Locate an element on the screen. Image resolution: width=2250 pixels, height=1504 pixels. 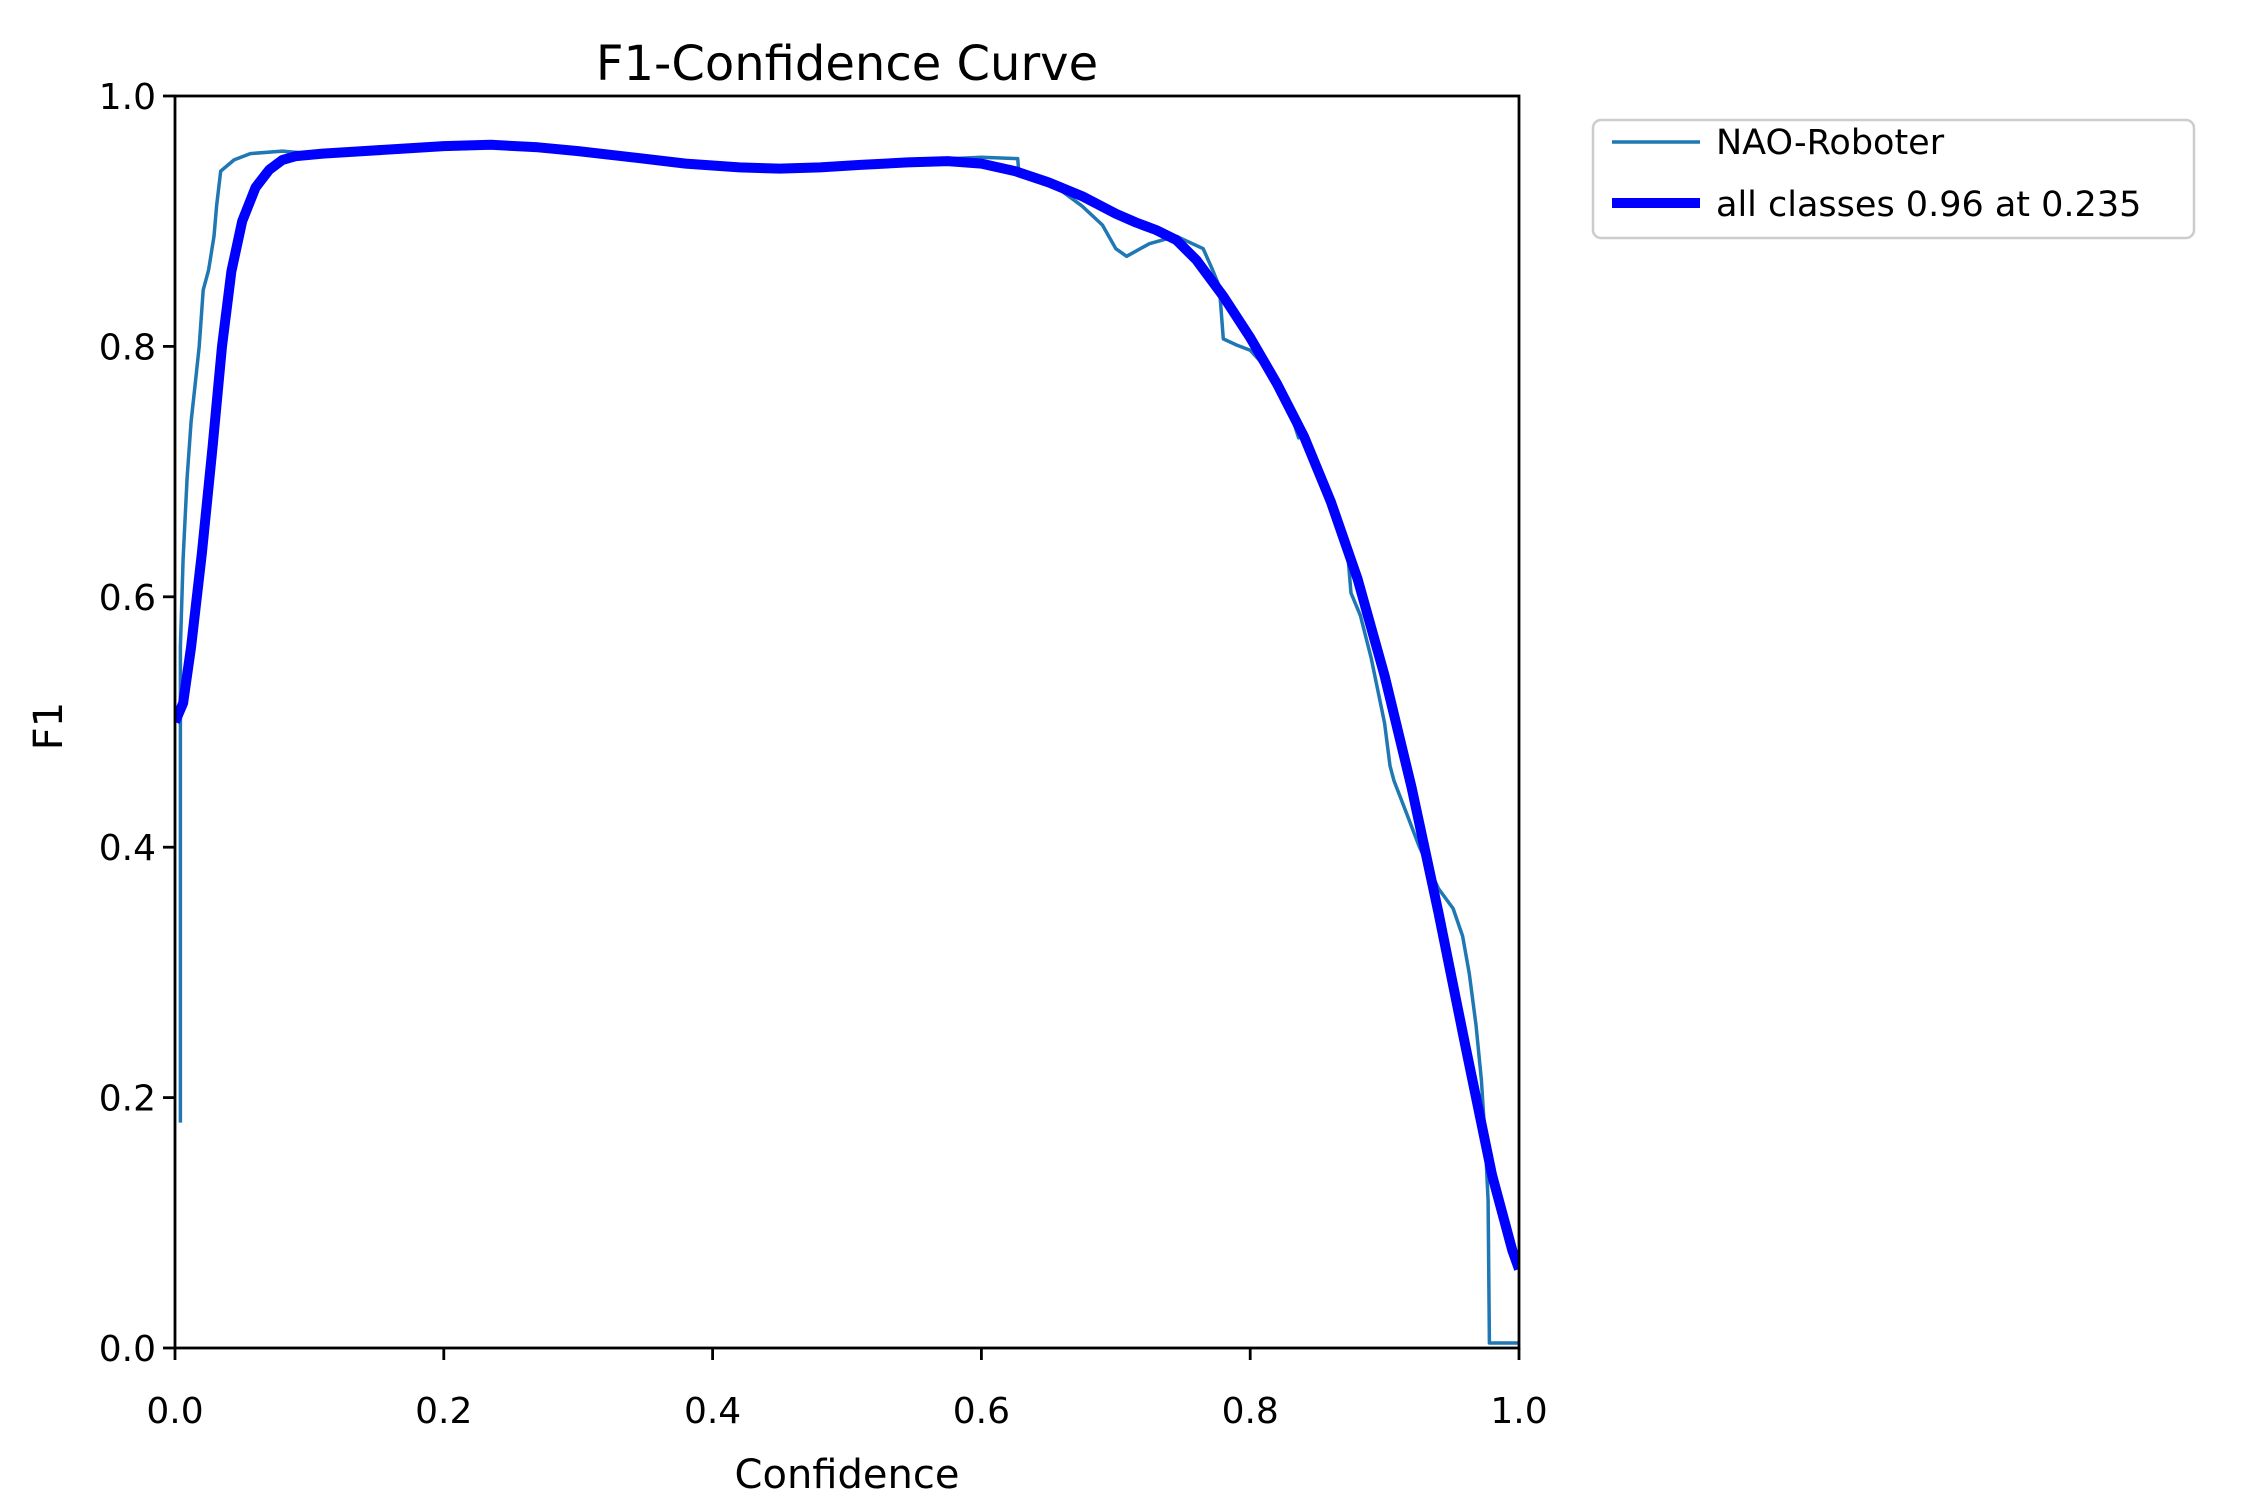
y-tick-label: 0.8 is located at coordinates (127, 347).